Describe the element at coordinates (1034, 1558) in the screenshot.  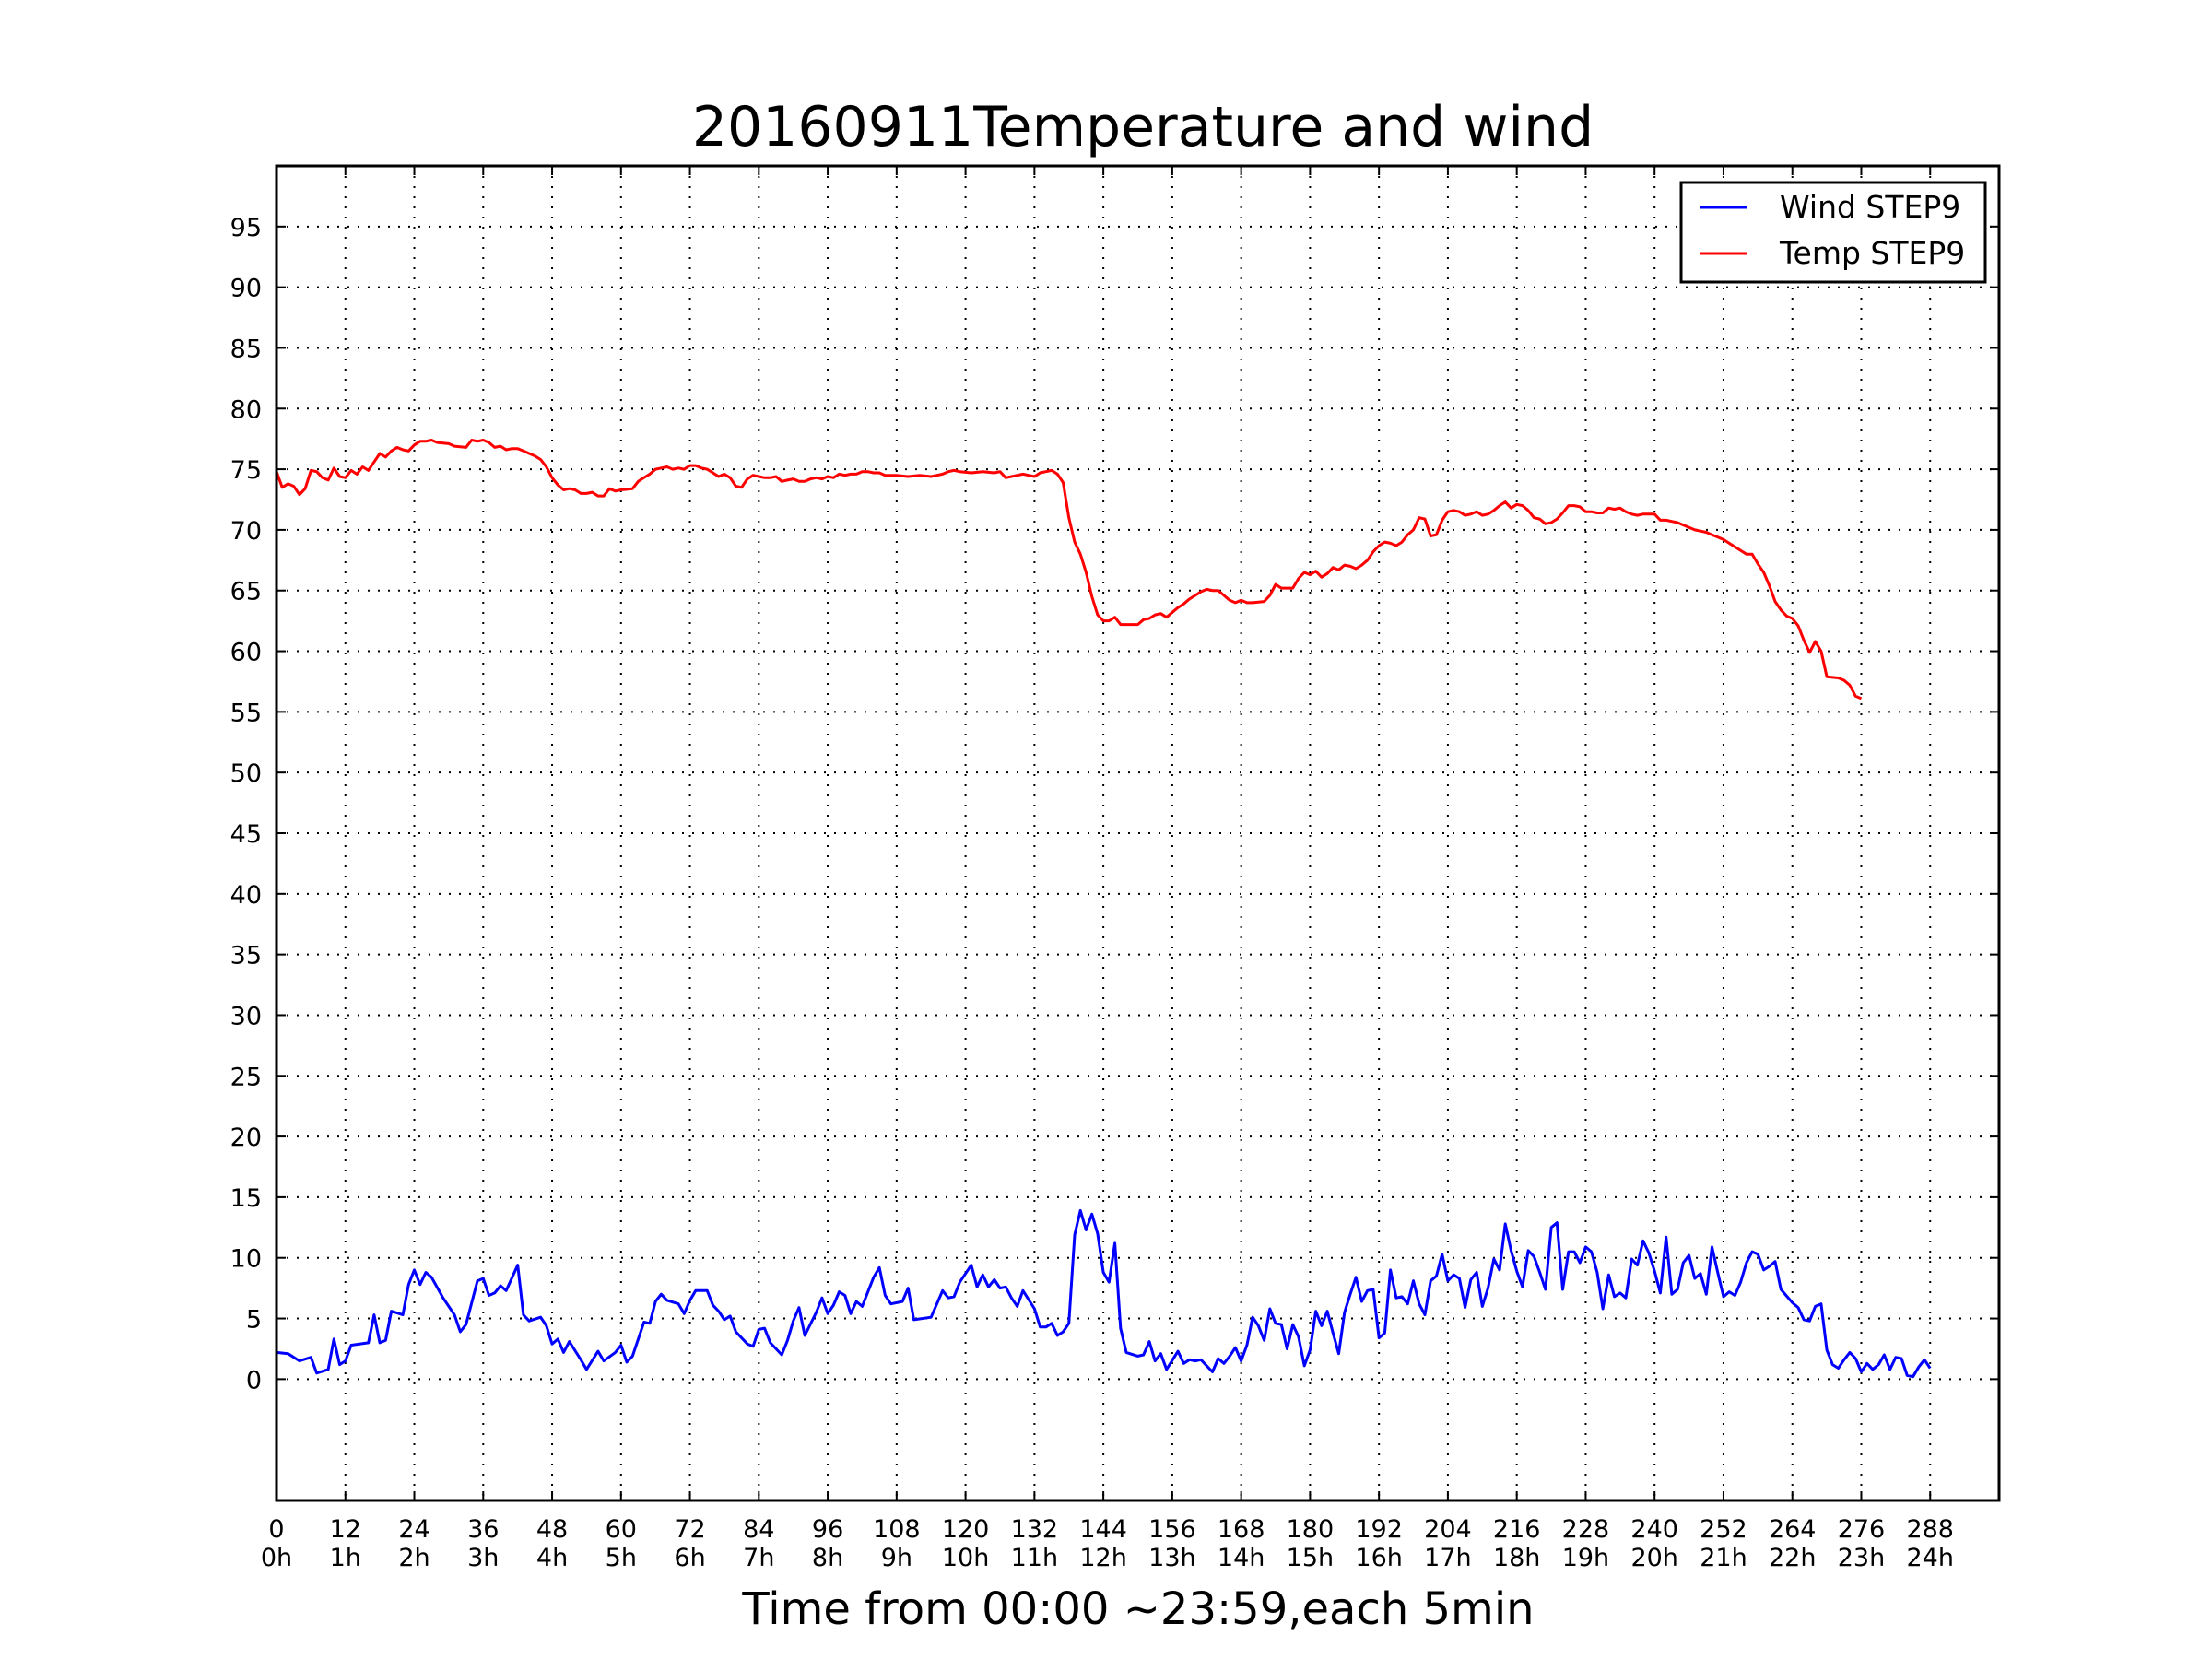
I see `x-tick-label-hour: 11h` at that location.